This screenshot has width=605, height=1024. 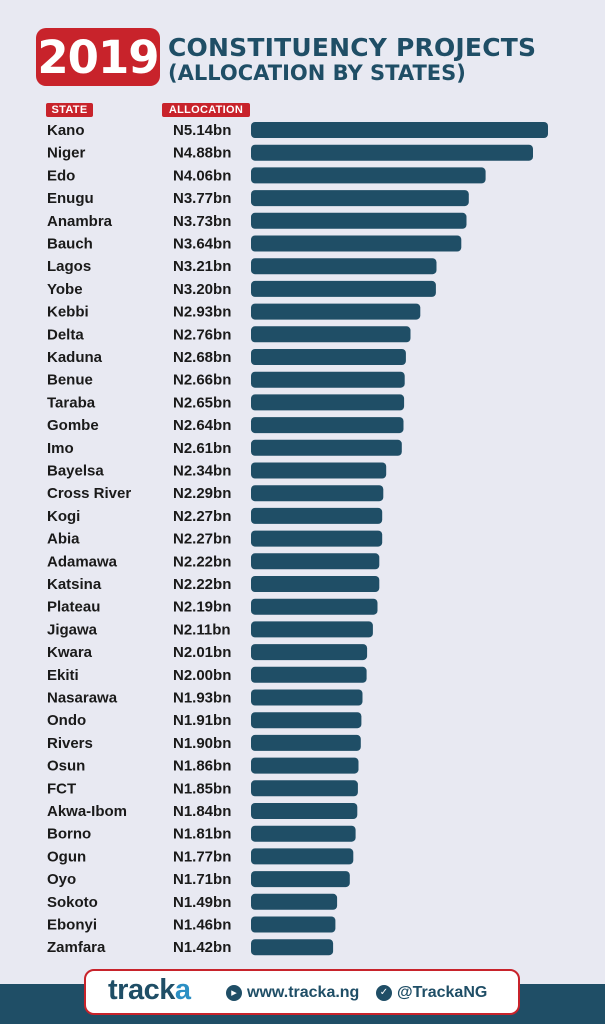 I want to click on website-link: www.tracka.ng, so click(x=303, y=992).